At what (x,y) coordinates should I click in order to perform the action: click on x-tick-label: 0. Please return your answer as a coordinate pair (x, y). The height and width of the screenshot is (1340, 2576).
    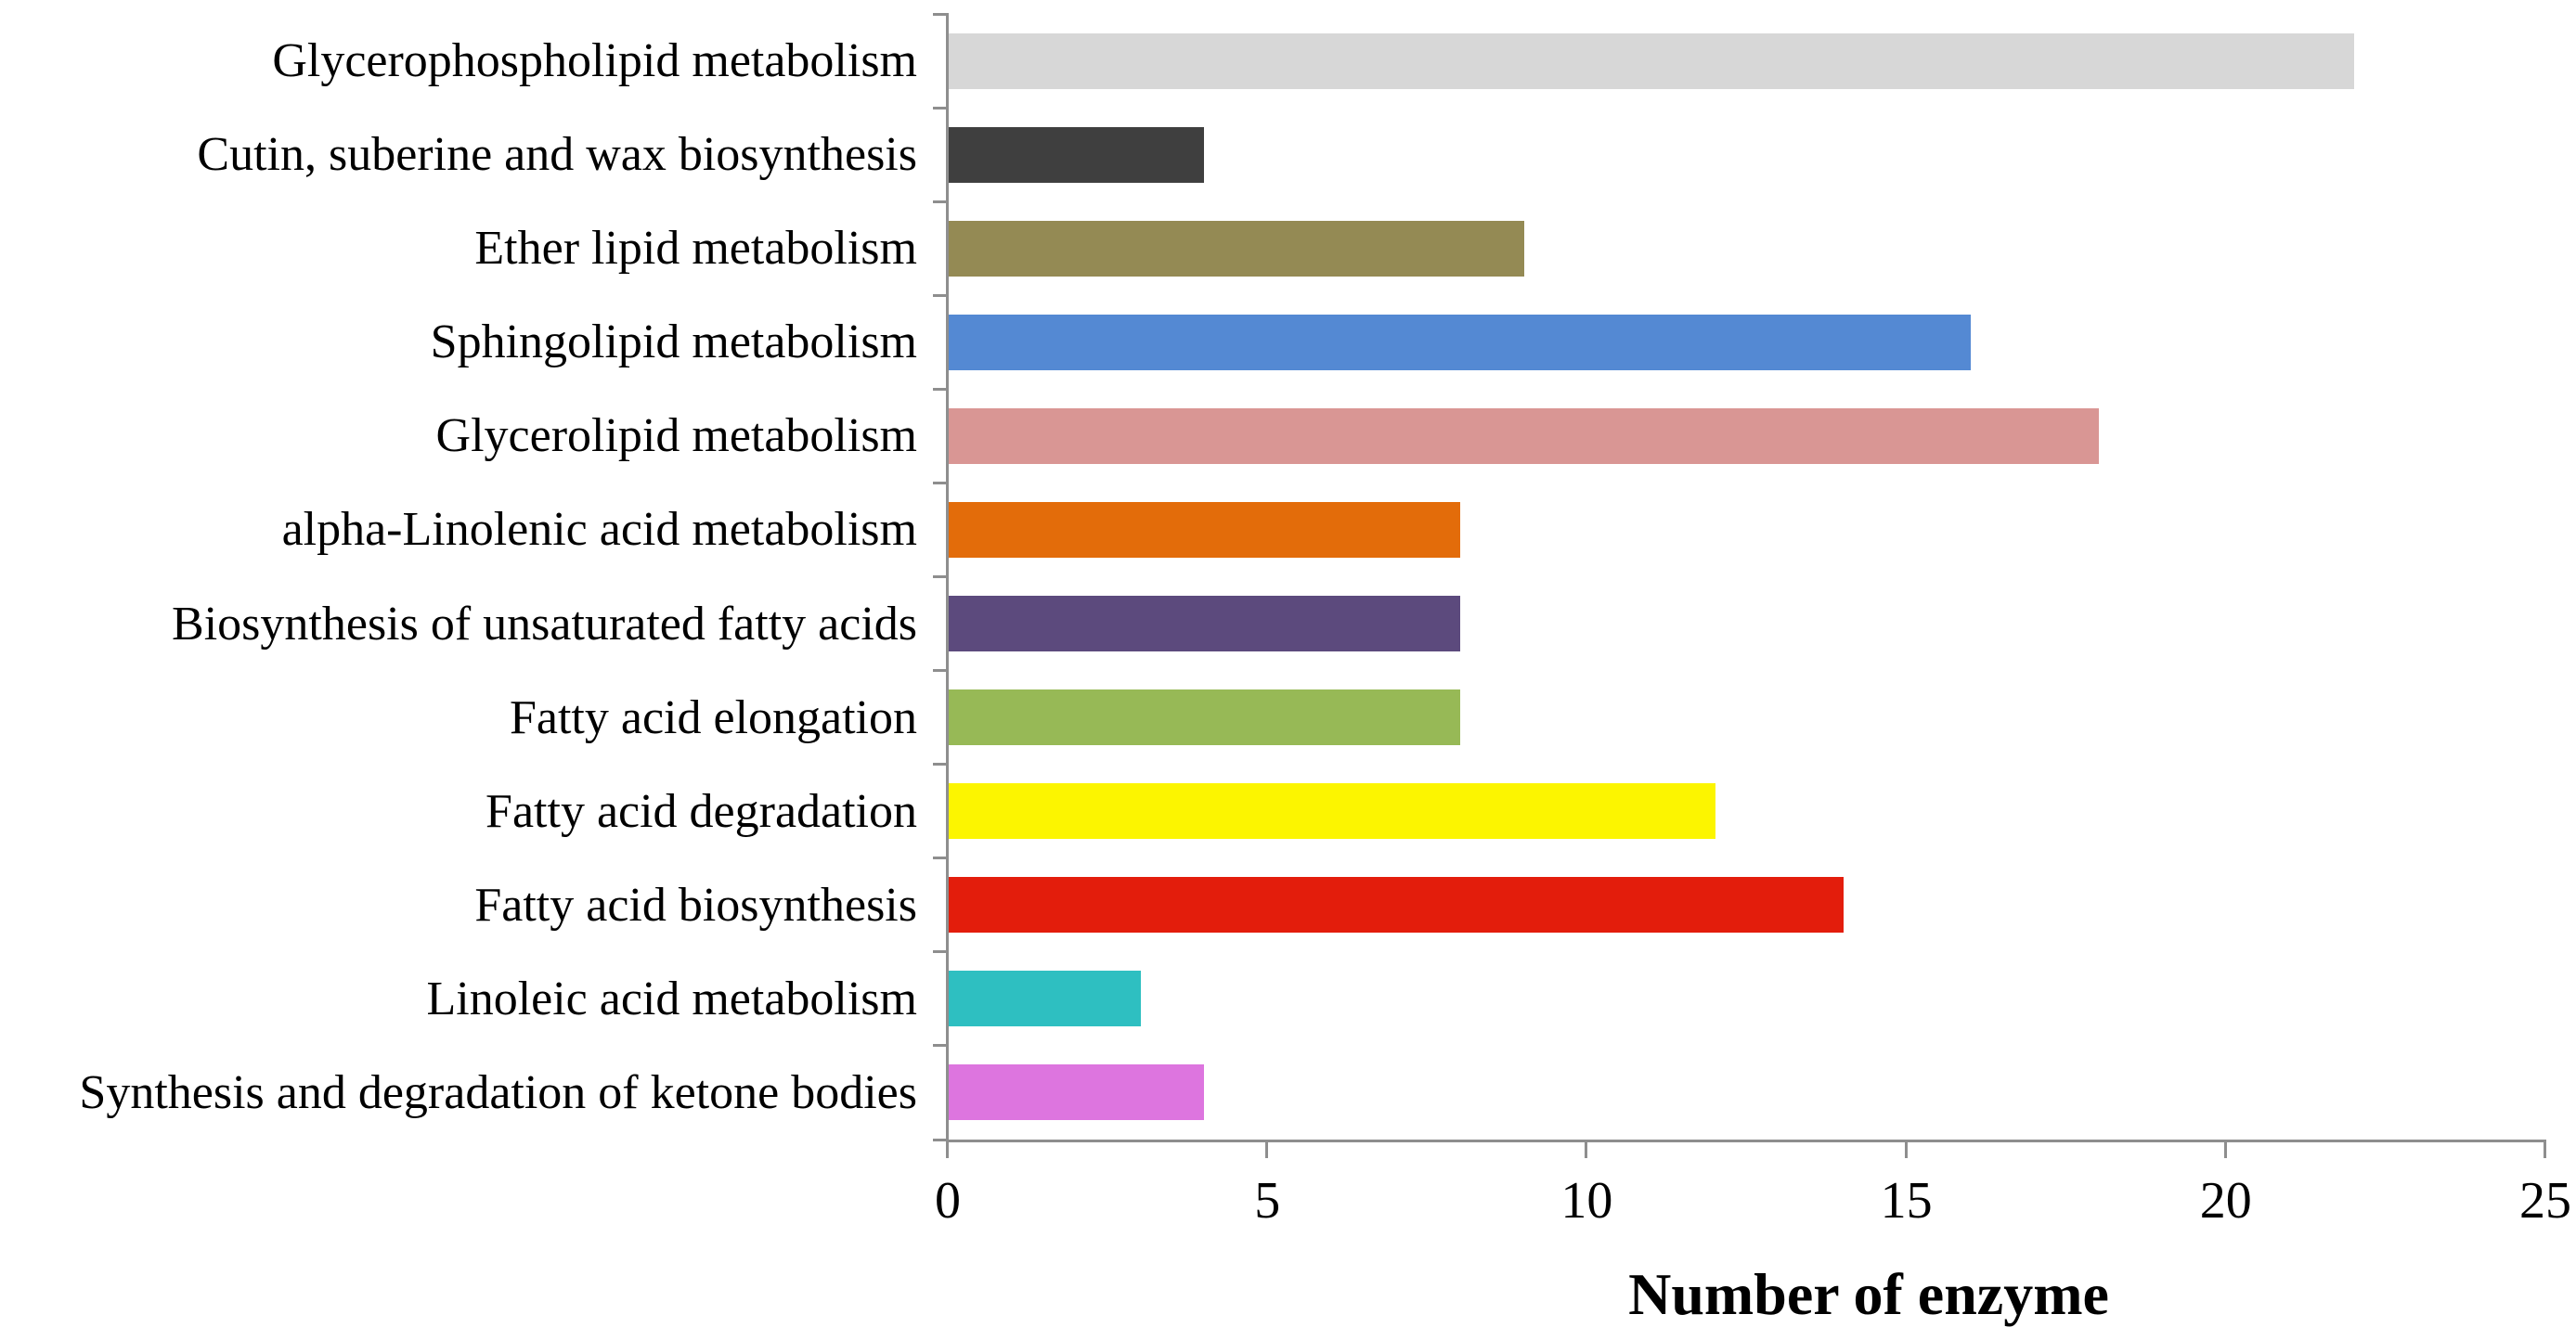
    Looking at the image, I should click on (948, 1201).